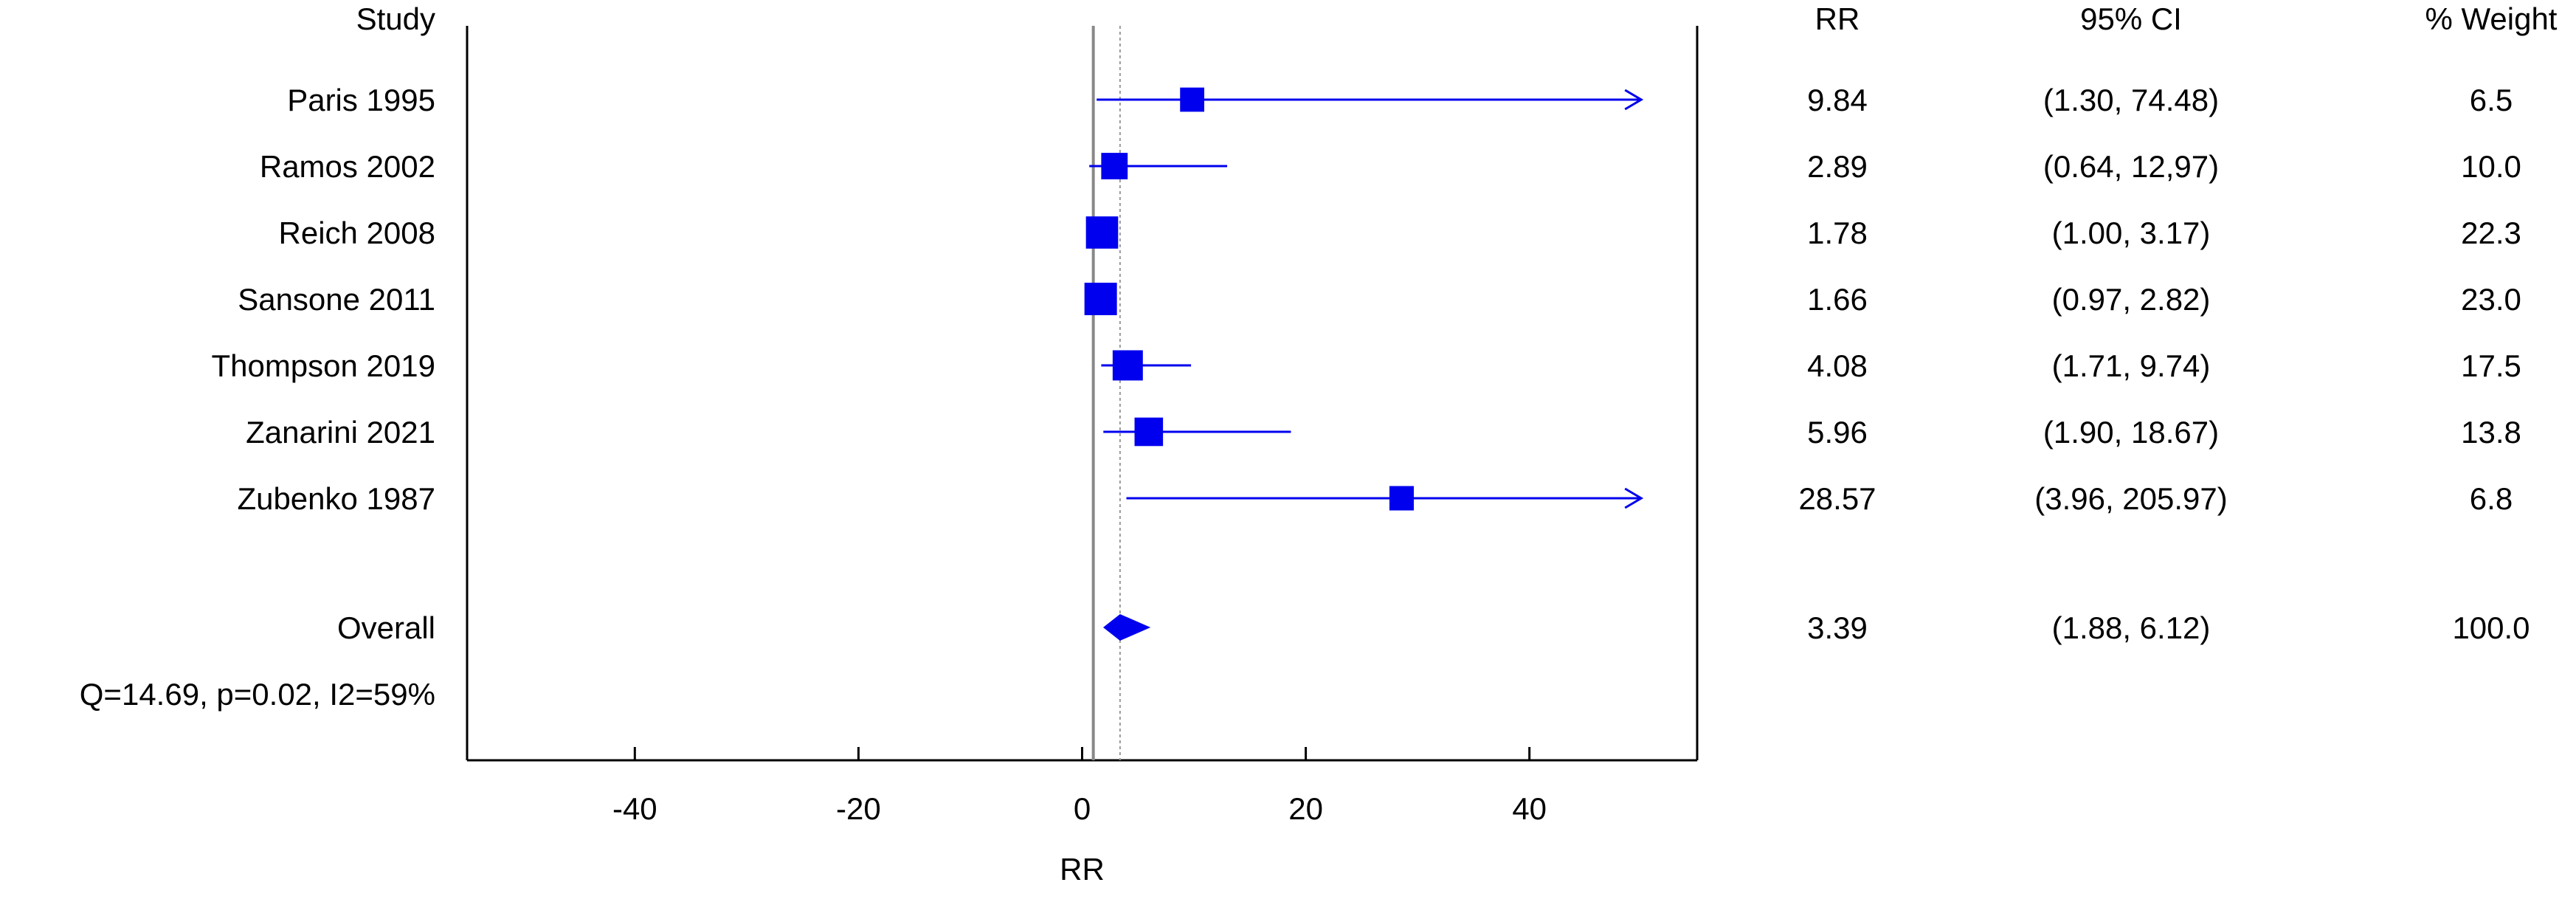  I want to click on x-axis-label: RR, so click(1082, 869).